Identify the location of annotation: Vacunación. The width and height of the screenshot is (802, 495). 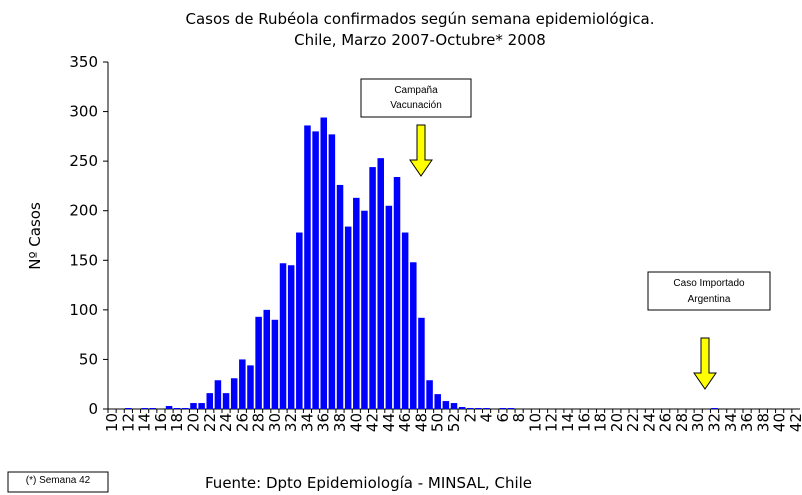
(416, 105).